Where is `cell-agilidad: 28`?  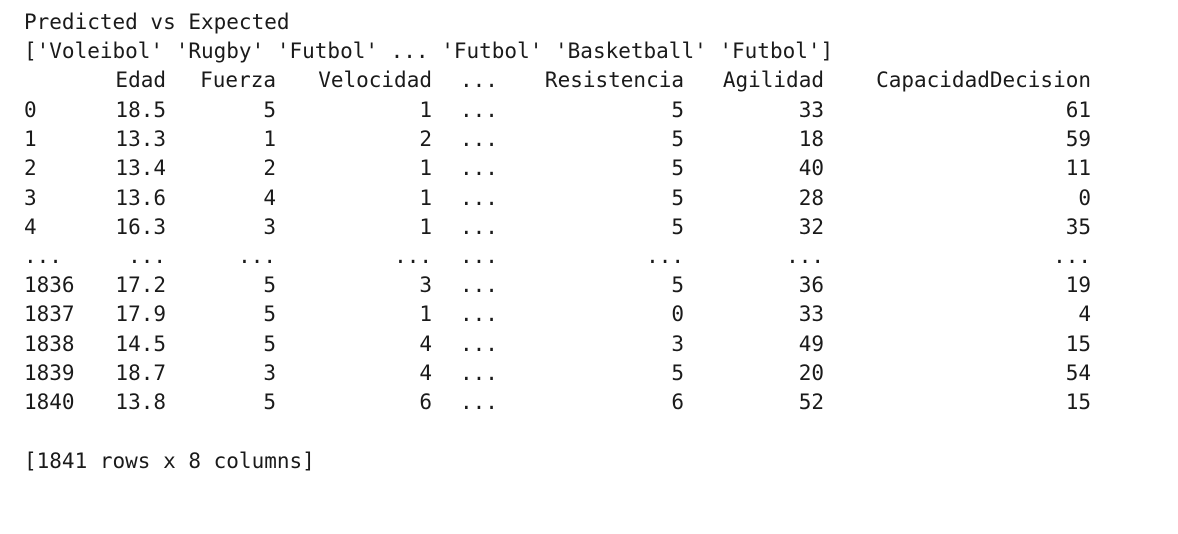
cell-agilidad: 28 is located at coordinates (811, 197).